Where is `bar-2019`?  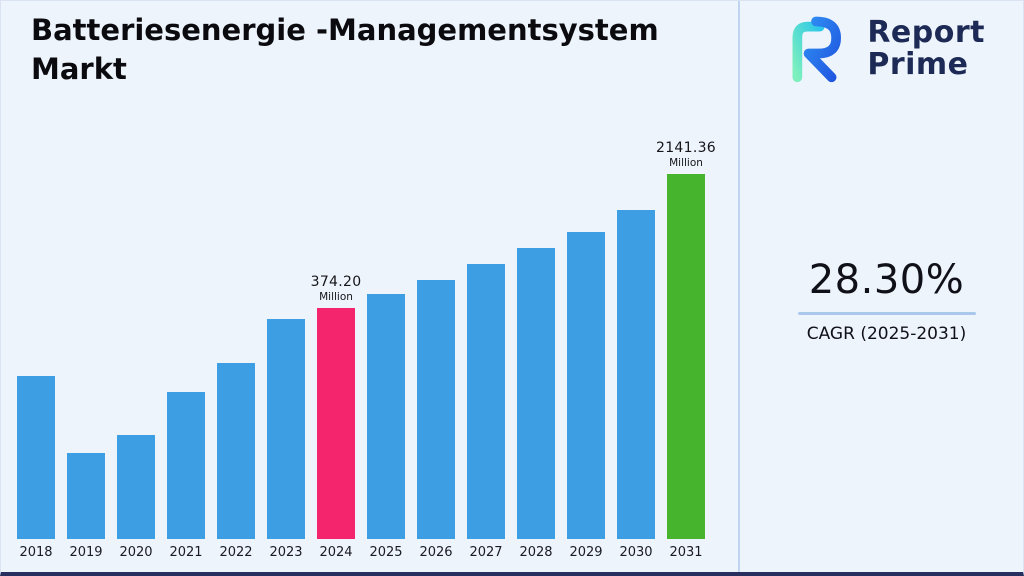 bar-2019 is located at coordinates (86, 496).